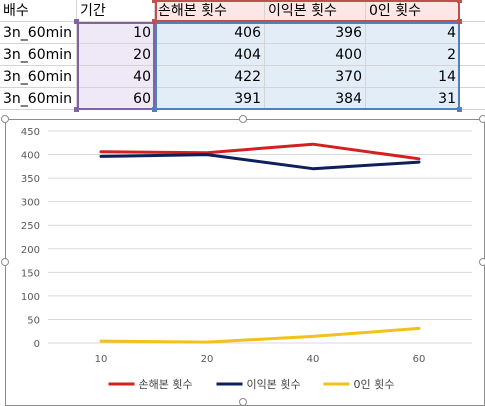  Describe the element at coordinates (116, 55) in the screenshot. I see `table-cell: 20` at that location.